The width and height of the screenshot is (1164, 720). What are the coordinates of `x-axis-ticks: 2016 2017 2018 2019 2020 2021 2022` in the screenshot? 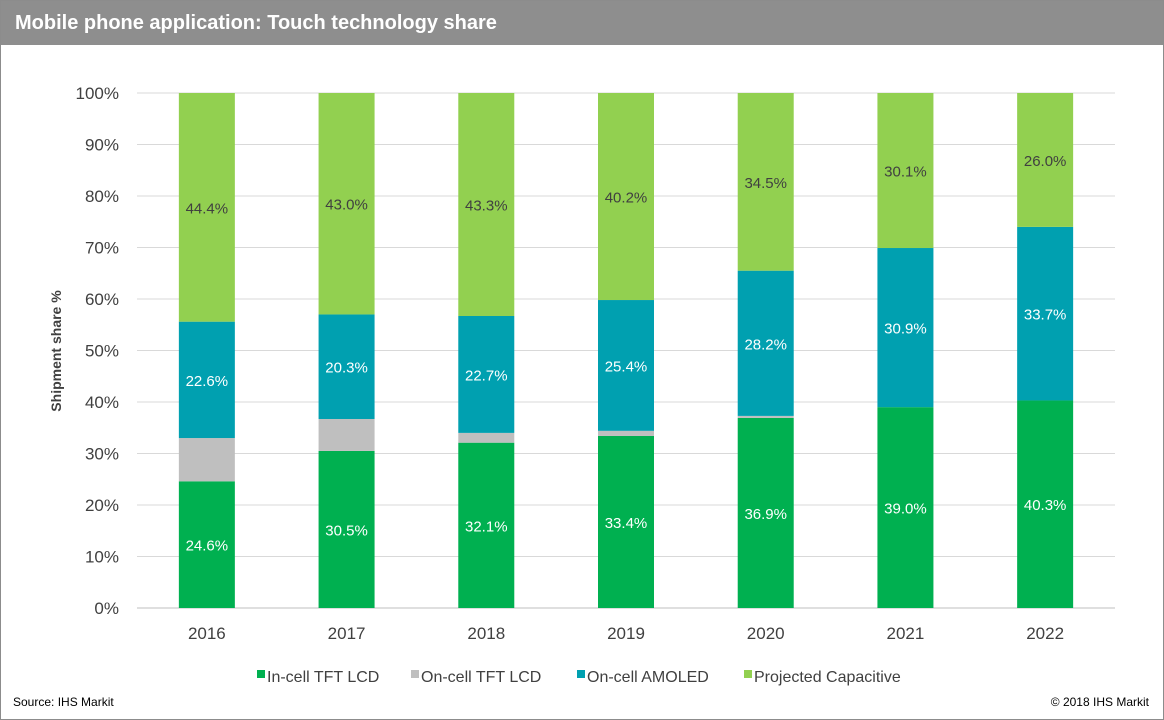 It's located at (626, 633).